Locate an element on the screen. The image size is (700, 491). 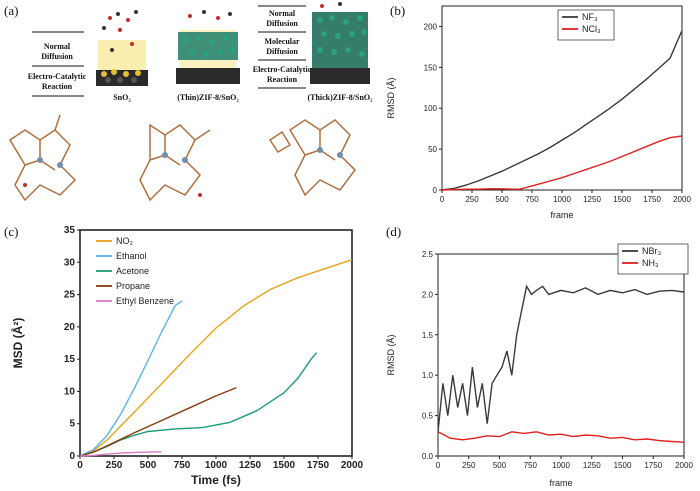
label-reaction-2: Reaction is located at coordinates (282, 79).